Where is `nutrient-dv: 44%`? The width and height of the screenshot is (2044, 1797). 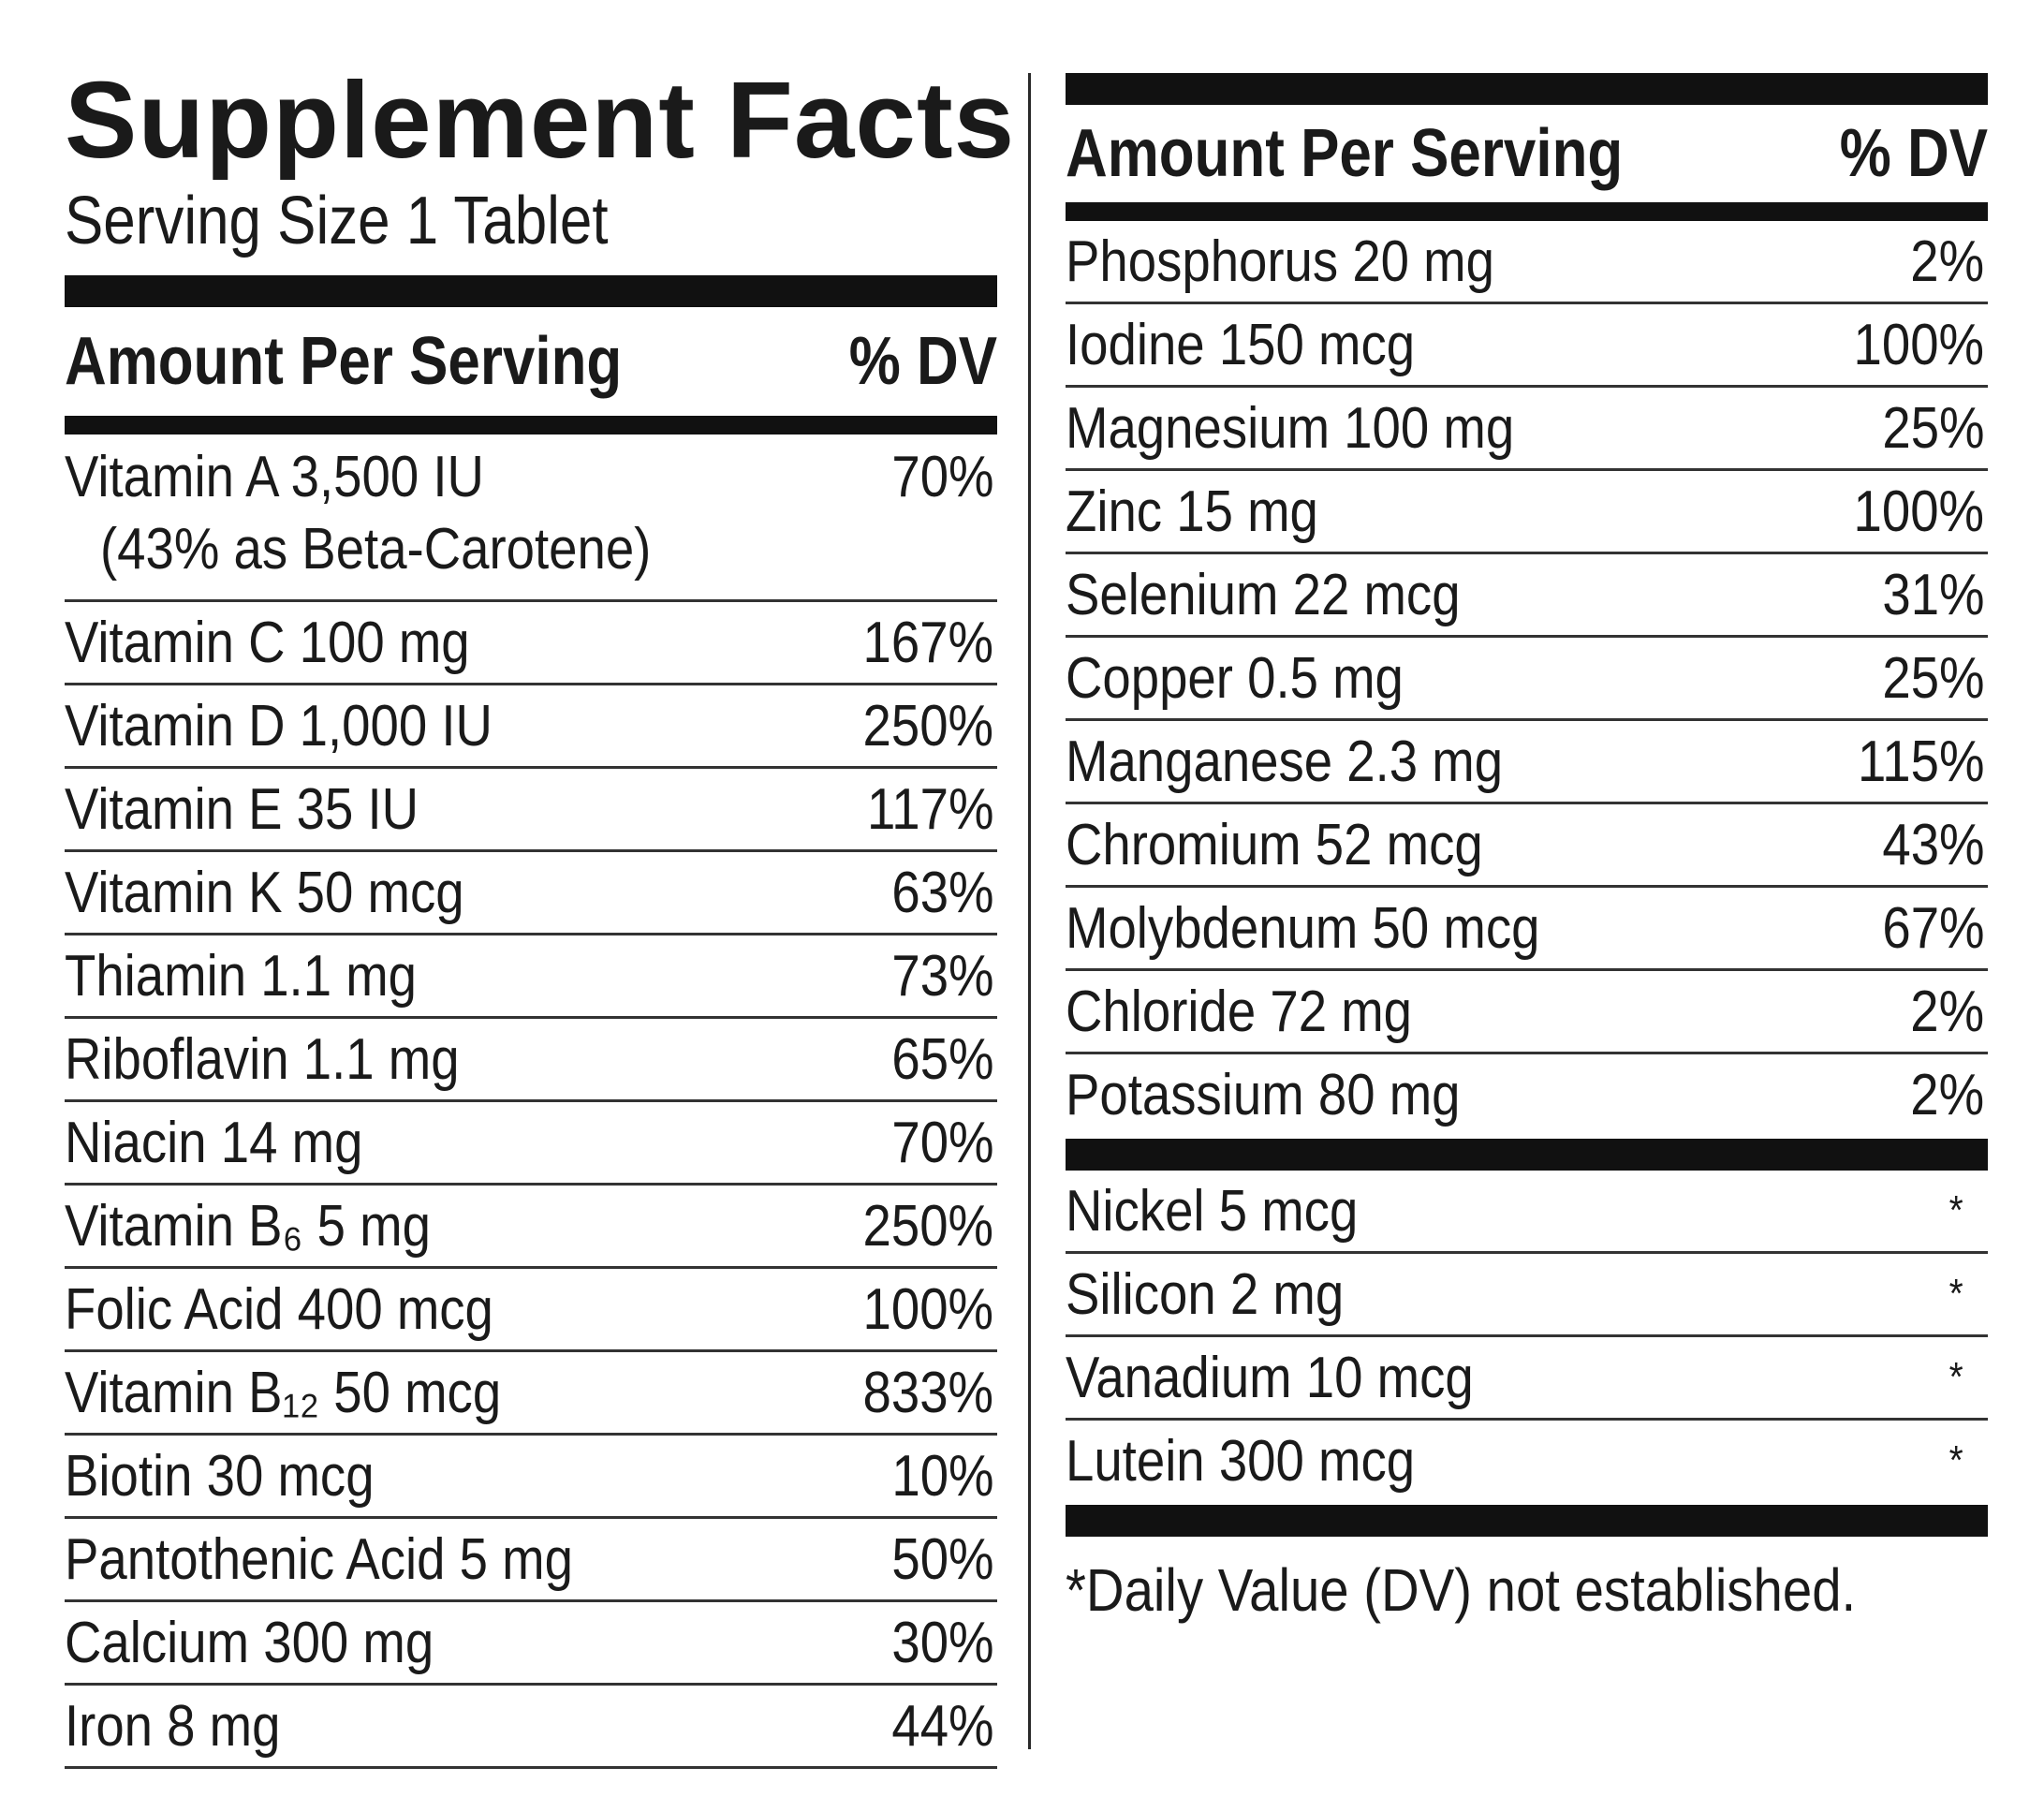
nutrient-dv: 44% is located at coordinates (943, 1726).